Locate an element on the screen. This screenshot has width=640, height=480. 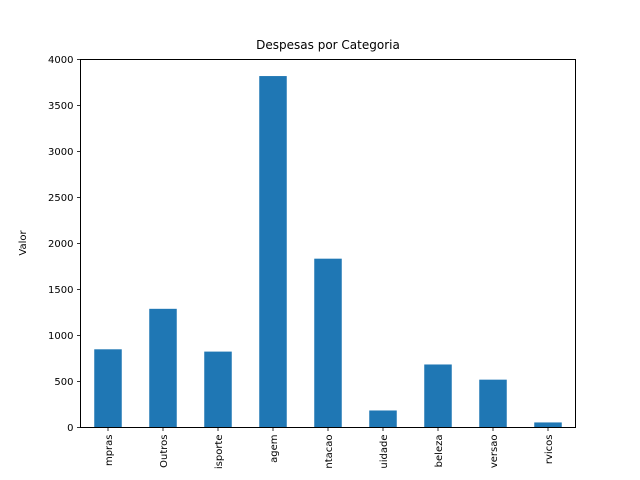
y-tick-label: 4000 is located at coordinates (60, 60).